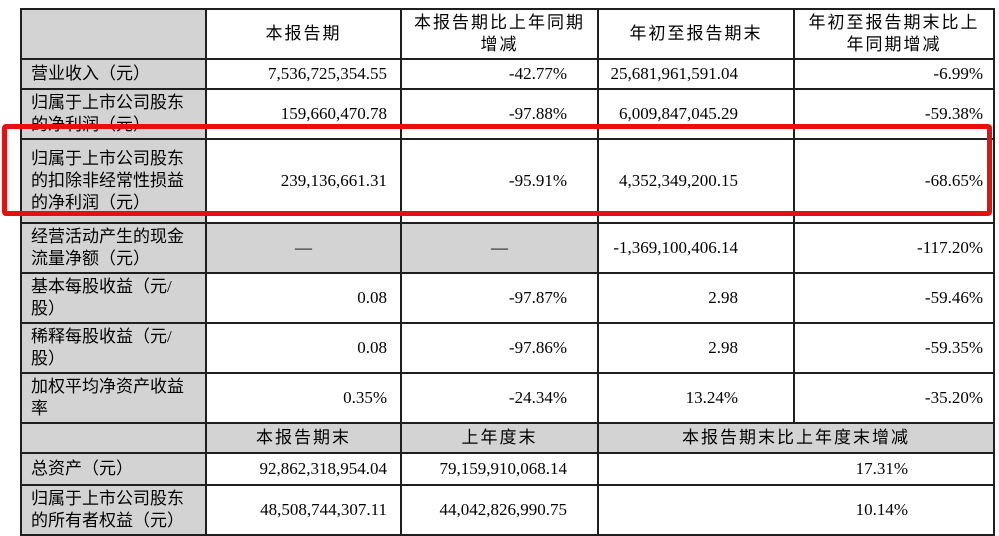 Image resolution: width=999 pixels, height=536 pixels. I want to click on value-cell: 44,042,826,990.75, so click(499, 510).